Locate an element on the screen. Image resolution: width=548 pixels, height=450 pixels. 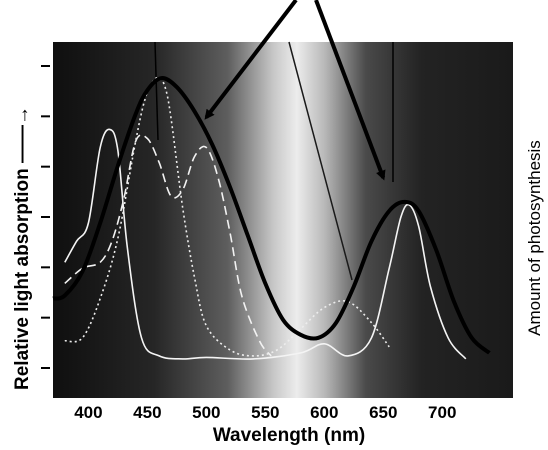
x-tick-label: 700 is located at coordinates (442, 412).